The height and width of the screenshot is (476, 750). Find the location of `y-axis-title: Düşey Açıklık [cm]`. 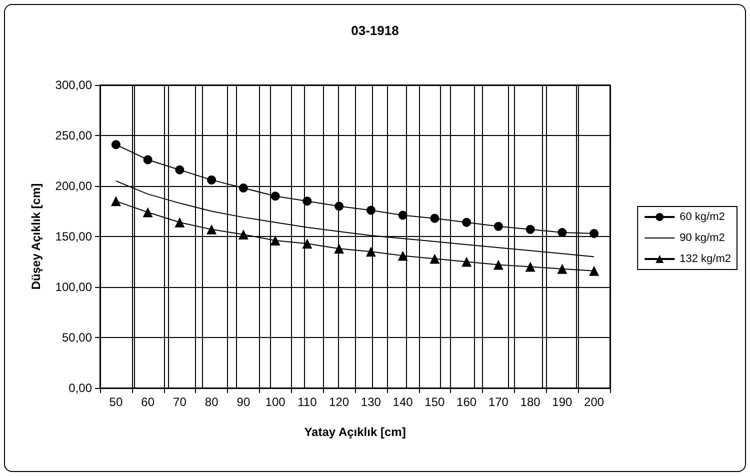

y-axis-title: Düşey Açıklık [cm] is located at coordinates (36, 236).